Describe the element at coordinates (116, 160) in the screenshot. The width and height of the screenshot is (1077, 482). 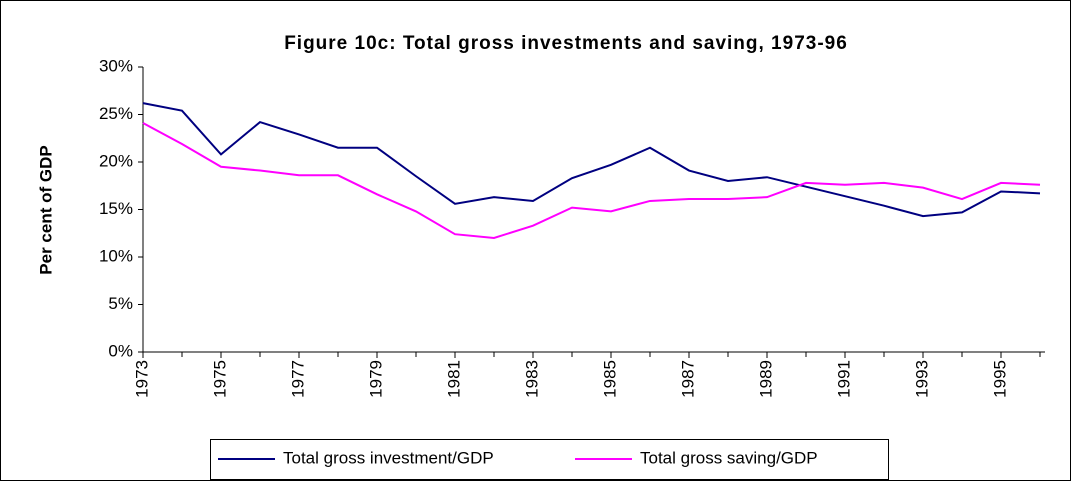
I see `y-tick-label: 20%` at that location.